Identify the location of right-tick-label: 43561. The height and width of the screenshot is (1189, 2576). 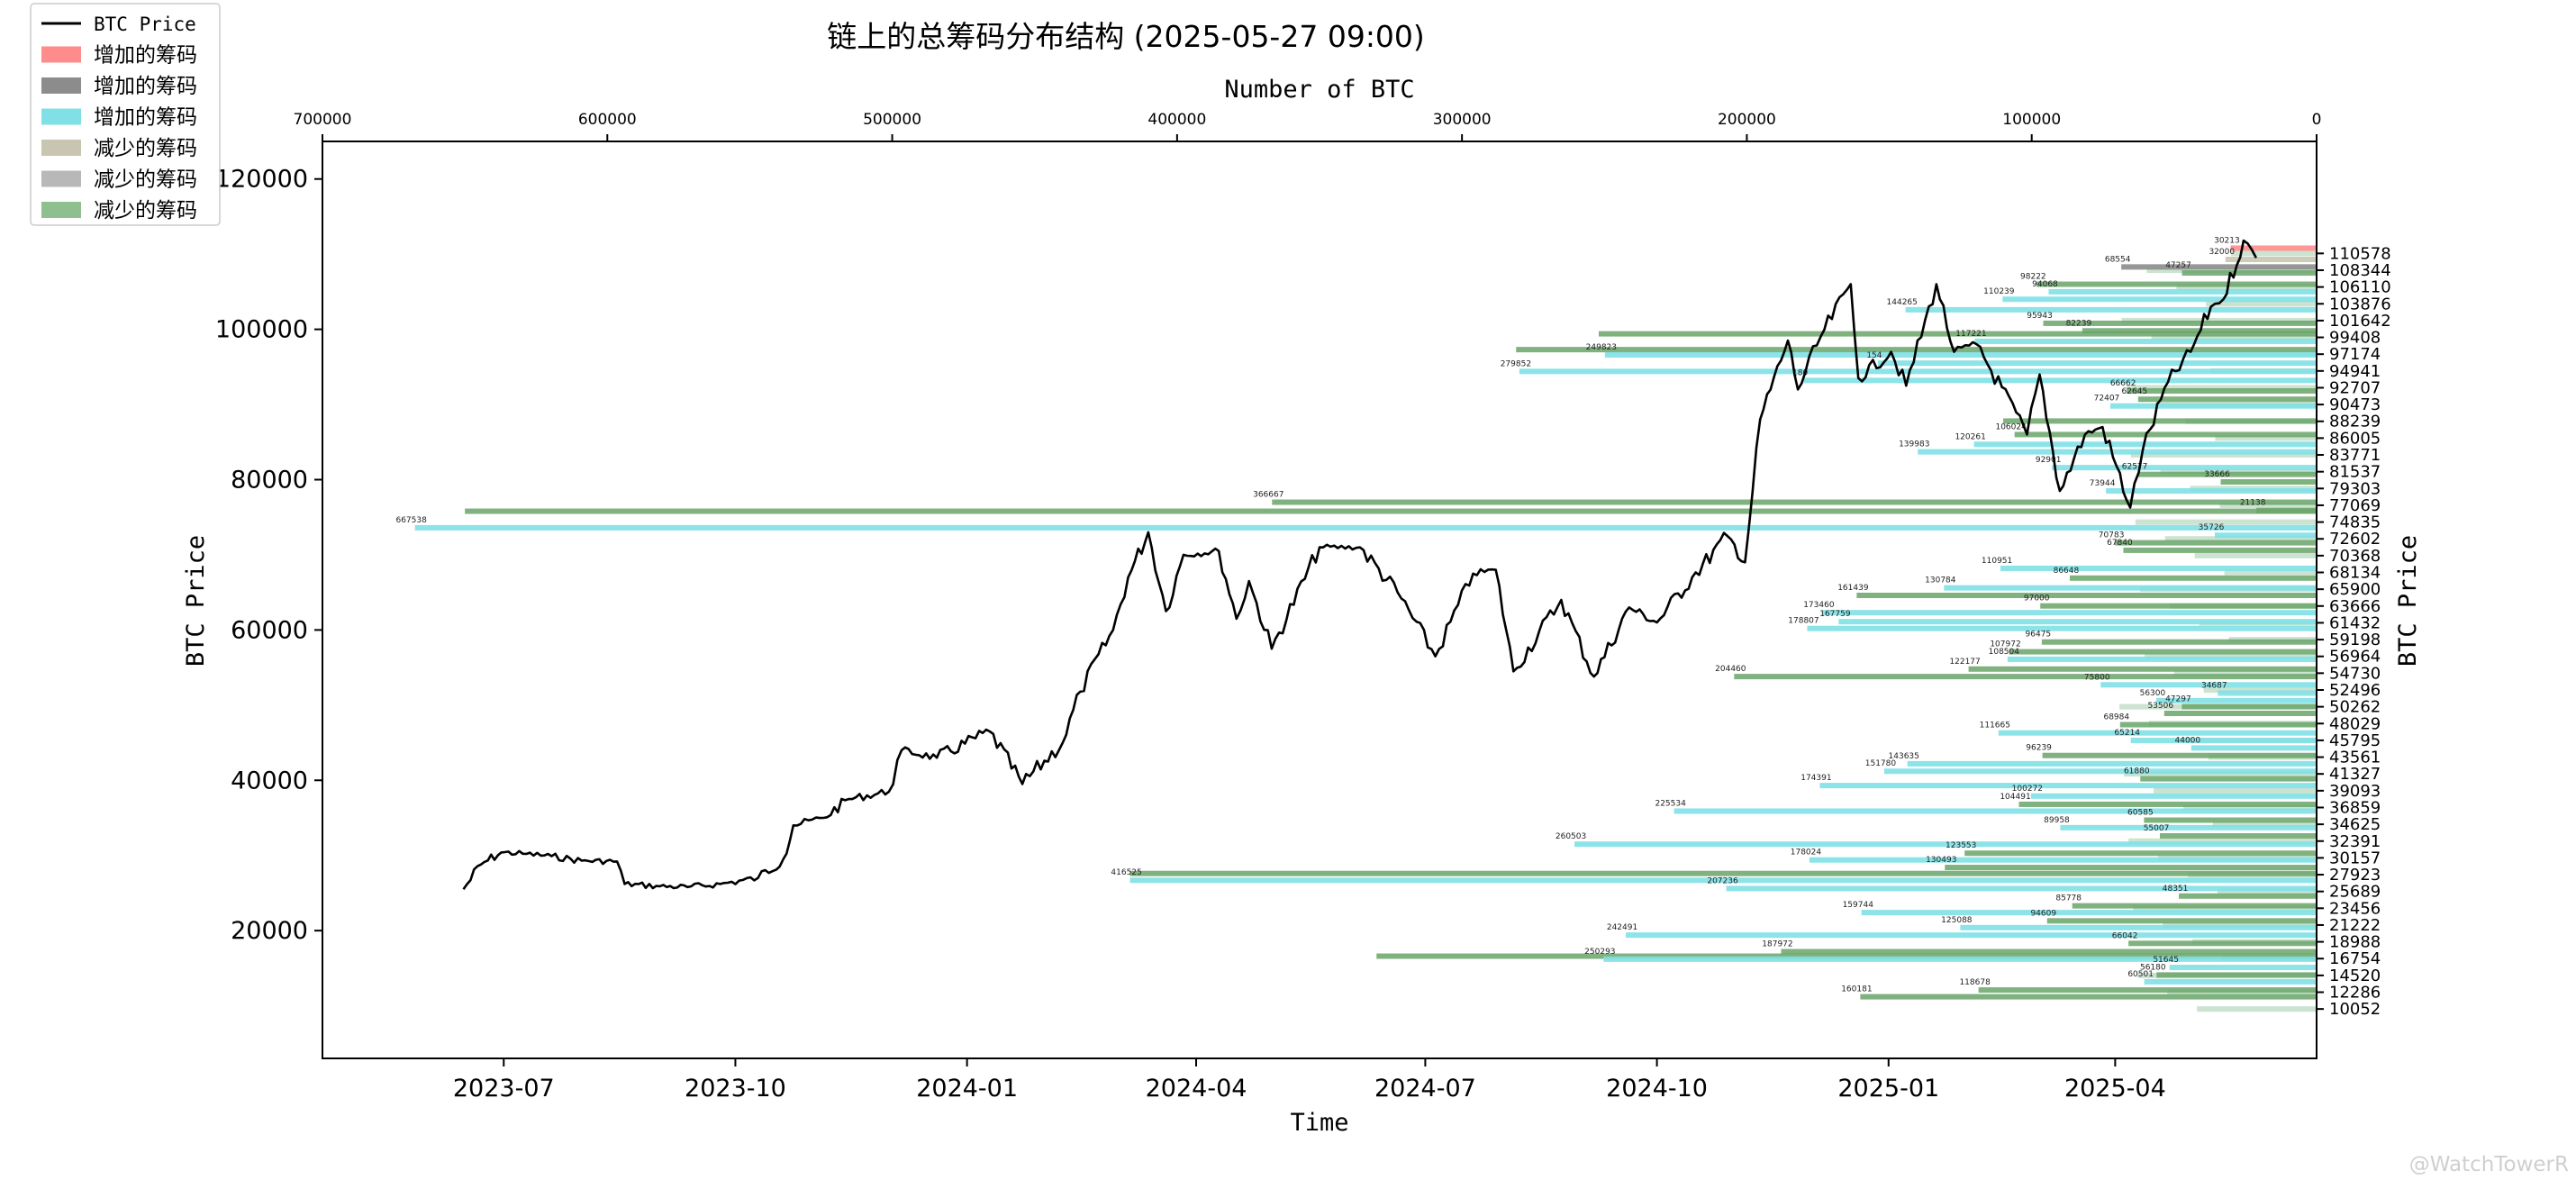
(2355, 758).